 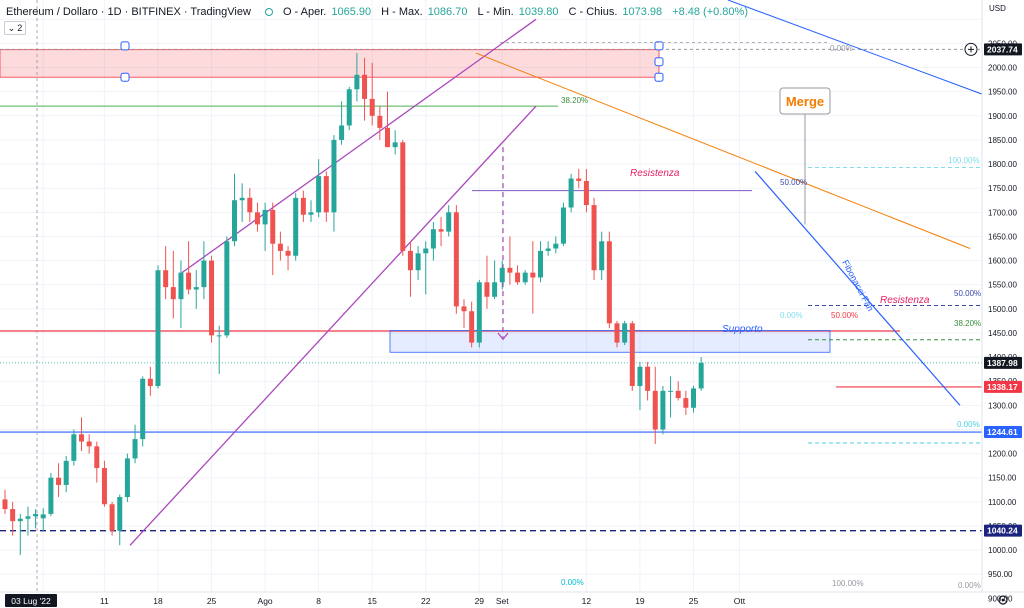 I want to click on close-value: 1073.98, so click(x=642, y=12).